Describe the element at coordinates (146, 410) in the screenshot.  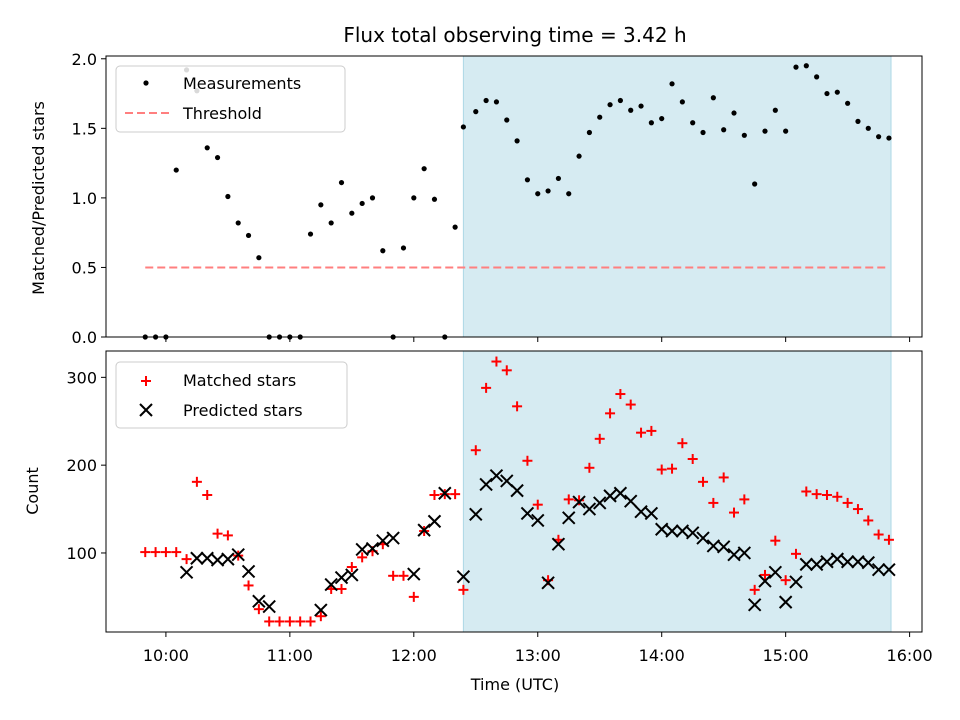
I see `predicted-legend-marker` at that location.